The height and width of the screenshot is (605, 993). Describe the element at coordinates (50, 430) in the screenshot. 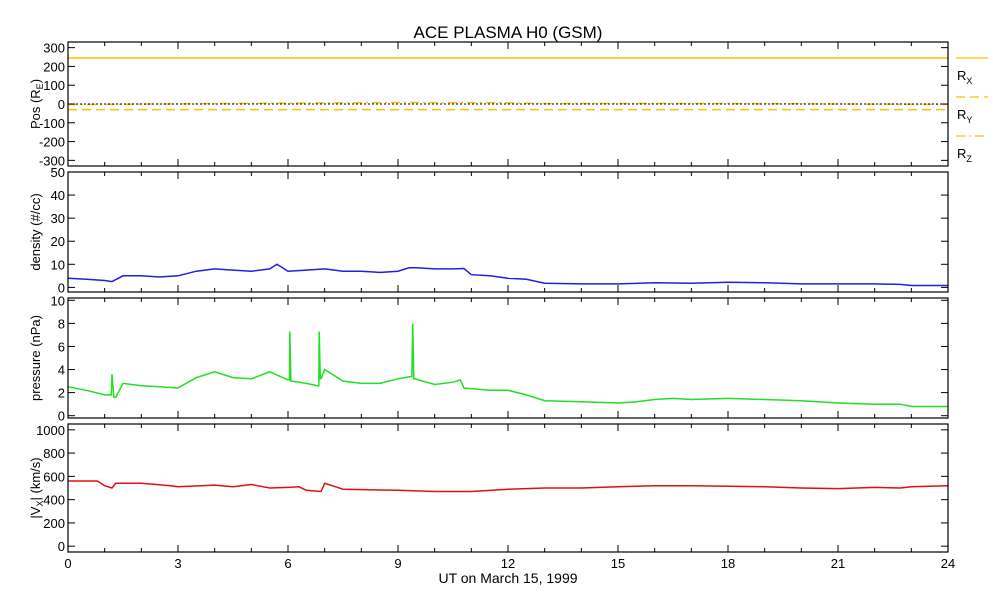

I see `y-tick-label: 1000` at that location.